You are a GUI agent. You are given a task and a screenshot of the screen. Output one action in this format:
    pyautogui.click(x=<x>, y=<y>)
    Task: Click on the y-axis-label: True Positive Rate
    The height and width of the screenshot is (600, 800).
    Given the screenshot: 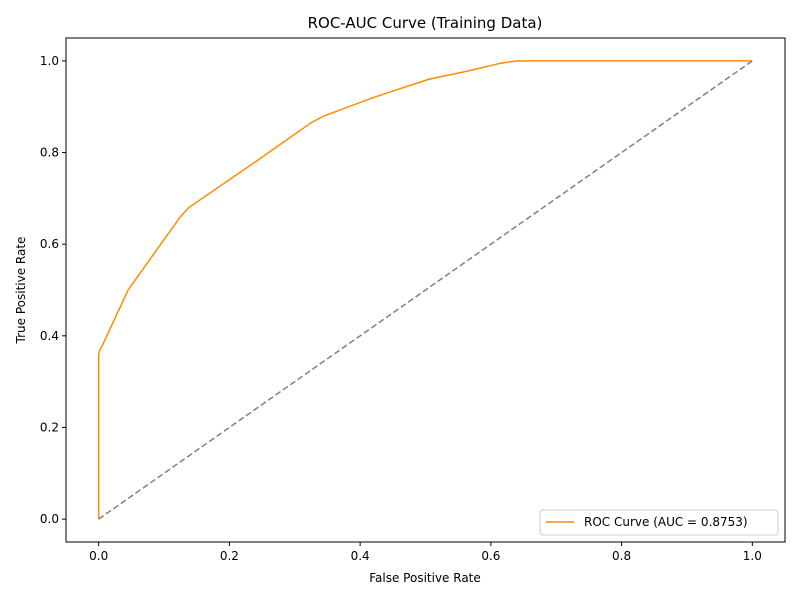 What is the action you would take?
    pyautogui.click(x=21, y=291)
    